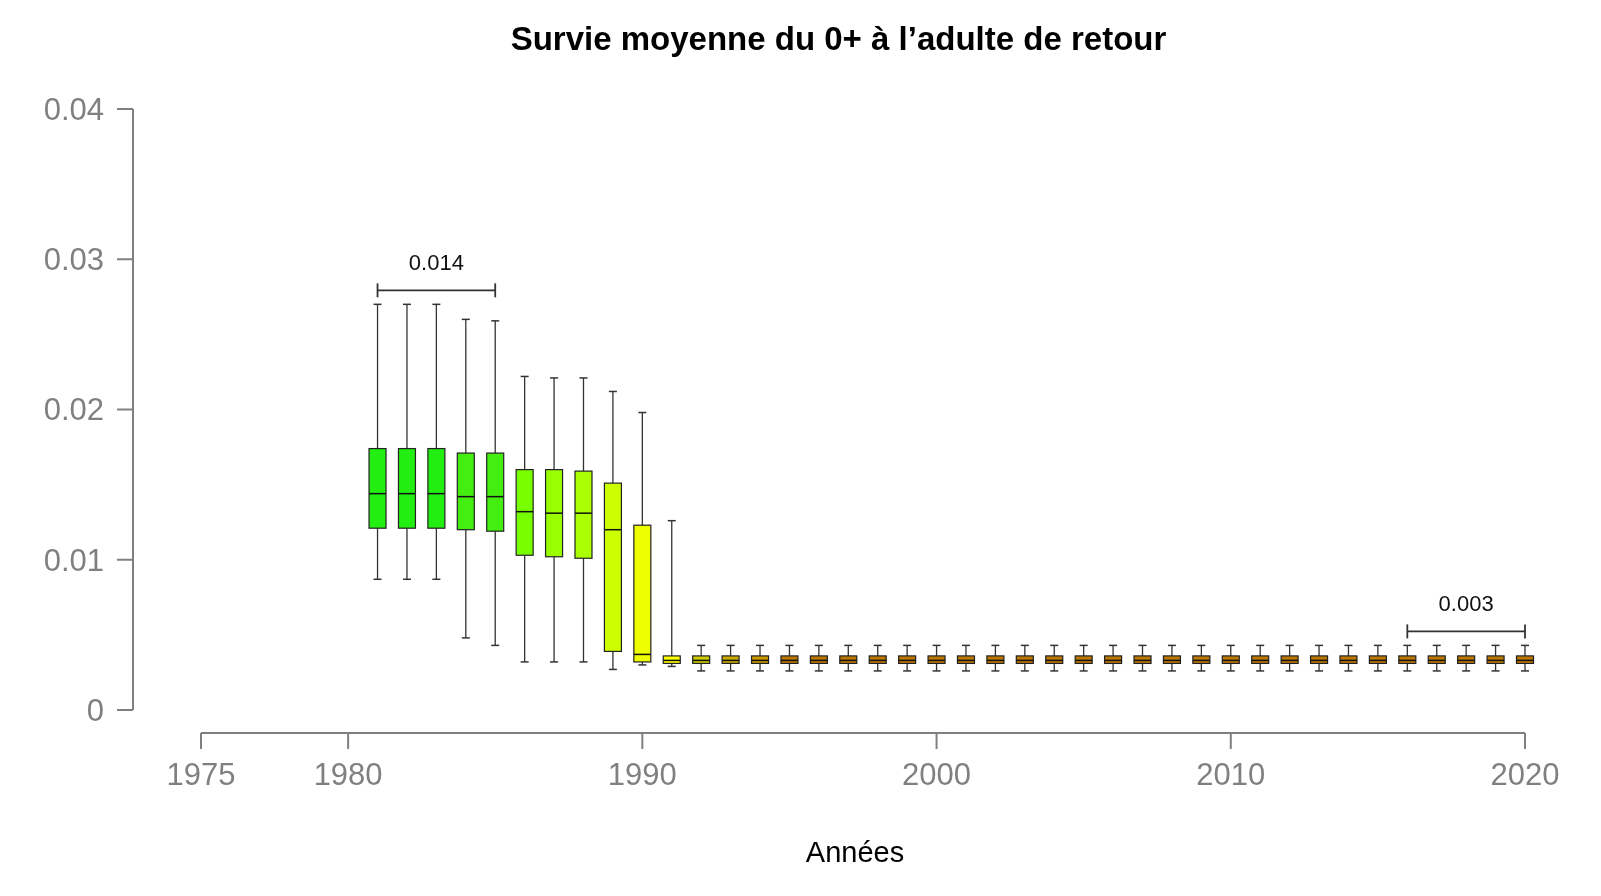 The height and width of the screenshot is (896, 1601). Describe the element at coordinates (95, 710) in the screenshot. I see `y-tick-label: 0` at that location.